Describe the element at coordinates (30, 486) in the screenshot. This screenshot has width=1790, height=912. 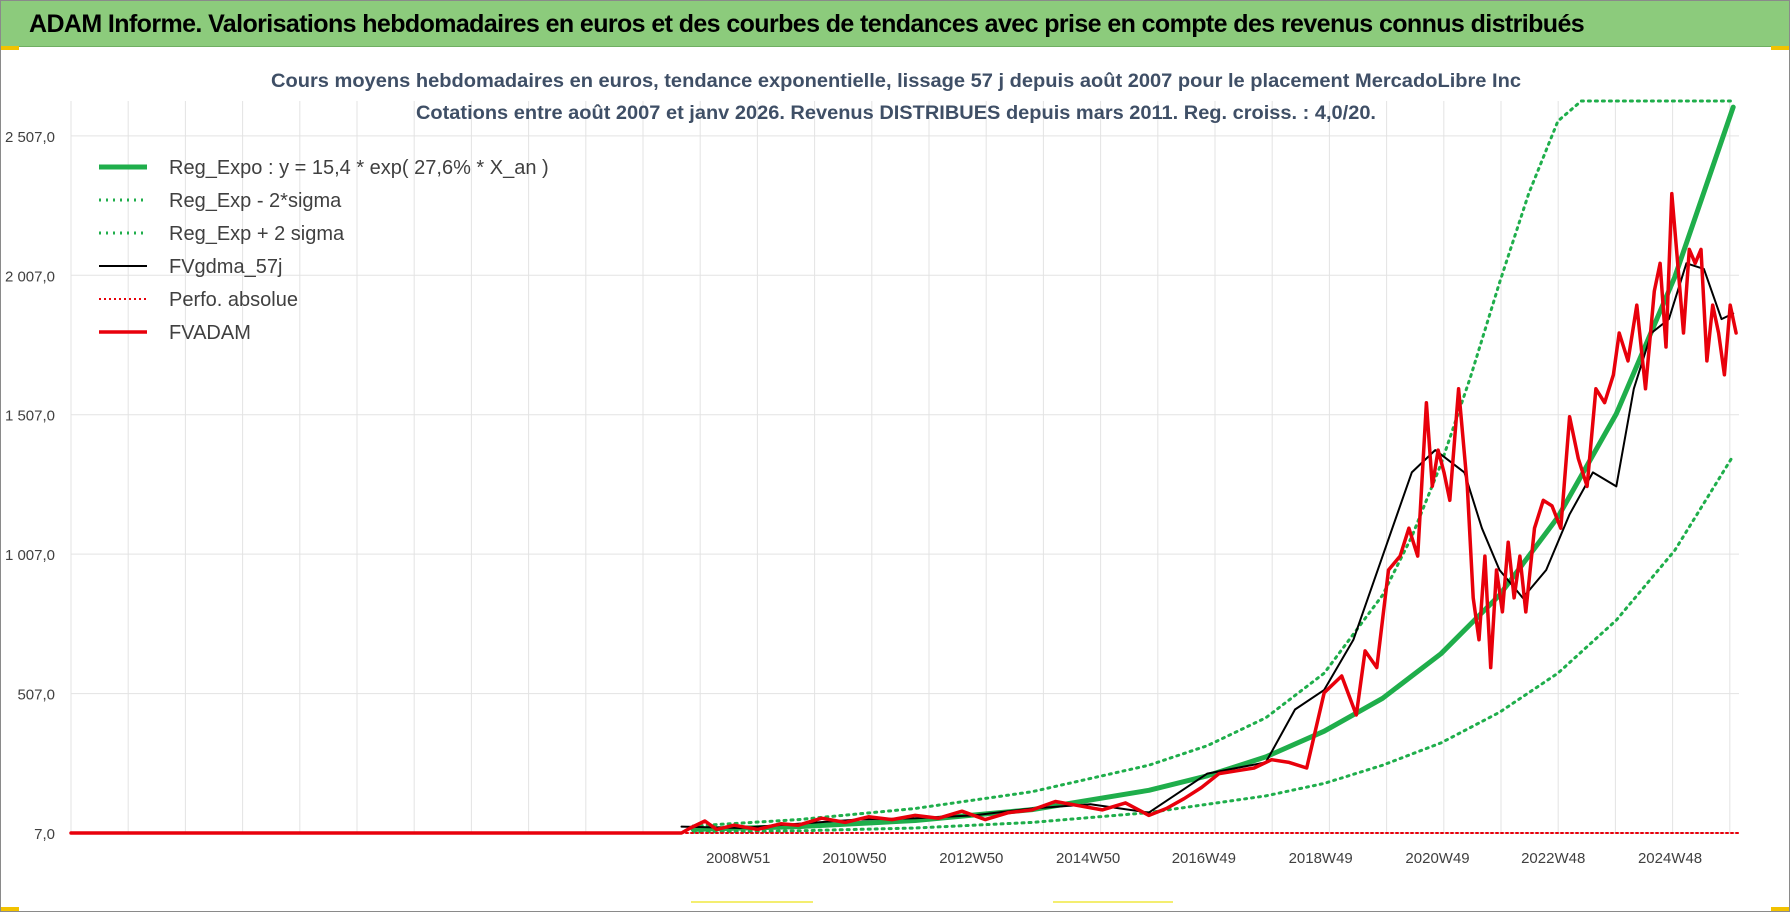
I see `y-axis: 7,0 507,0 1 007,0 1 507,0 2 007,0 2 507,0` at that location.